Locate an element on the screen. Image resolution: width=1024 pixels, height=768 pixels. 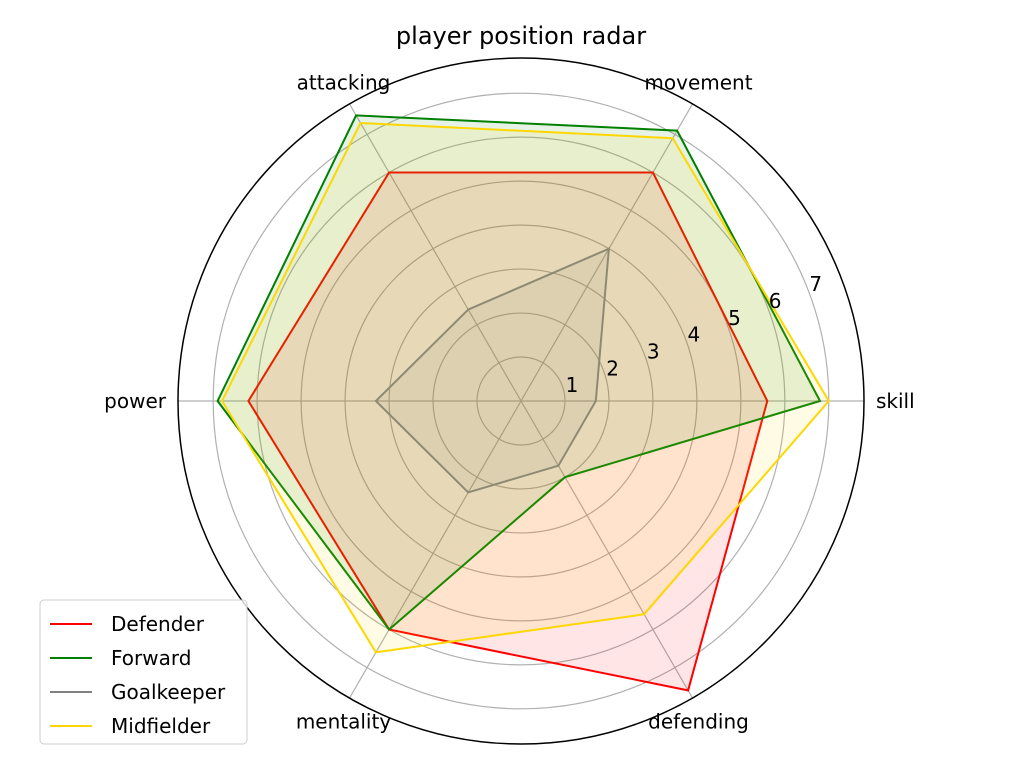
legend-label-defender: Defender is located at coordinates (158, 624).